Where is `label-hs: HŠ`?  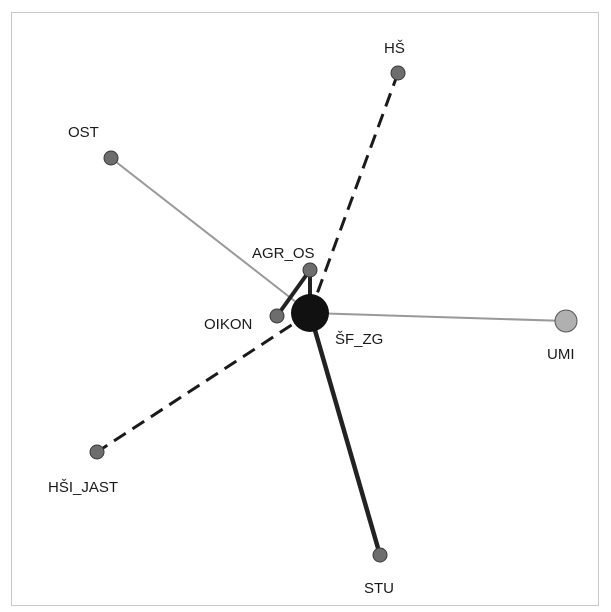
label-hs: HŠ is located at coordinates (394, 48).